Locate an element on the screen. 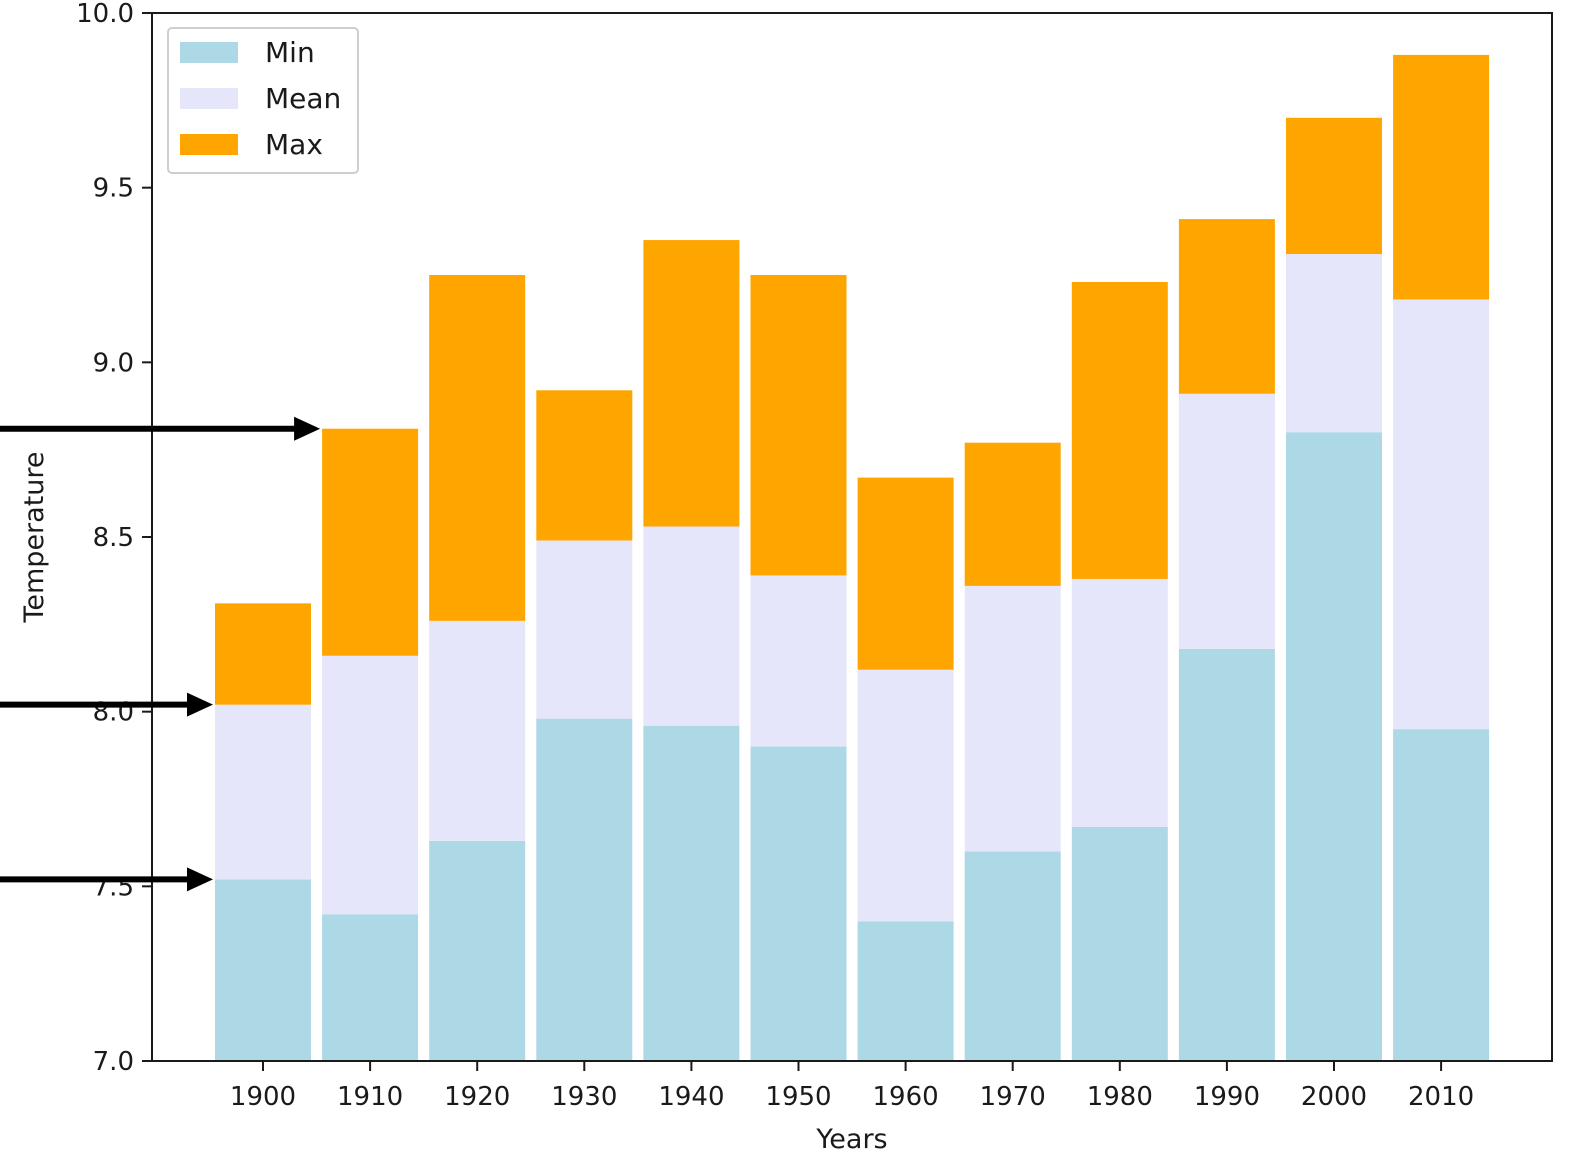  bar-max-1940 is located at coordinates (691, 383).